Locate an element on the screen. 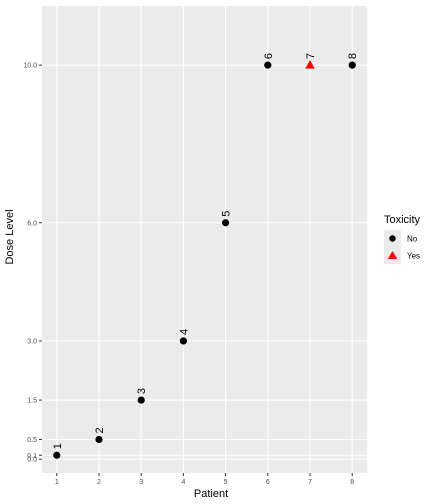  y-tick-label: 0.0 is located at coordinates (32, 460).